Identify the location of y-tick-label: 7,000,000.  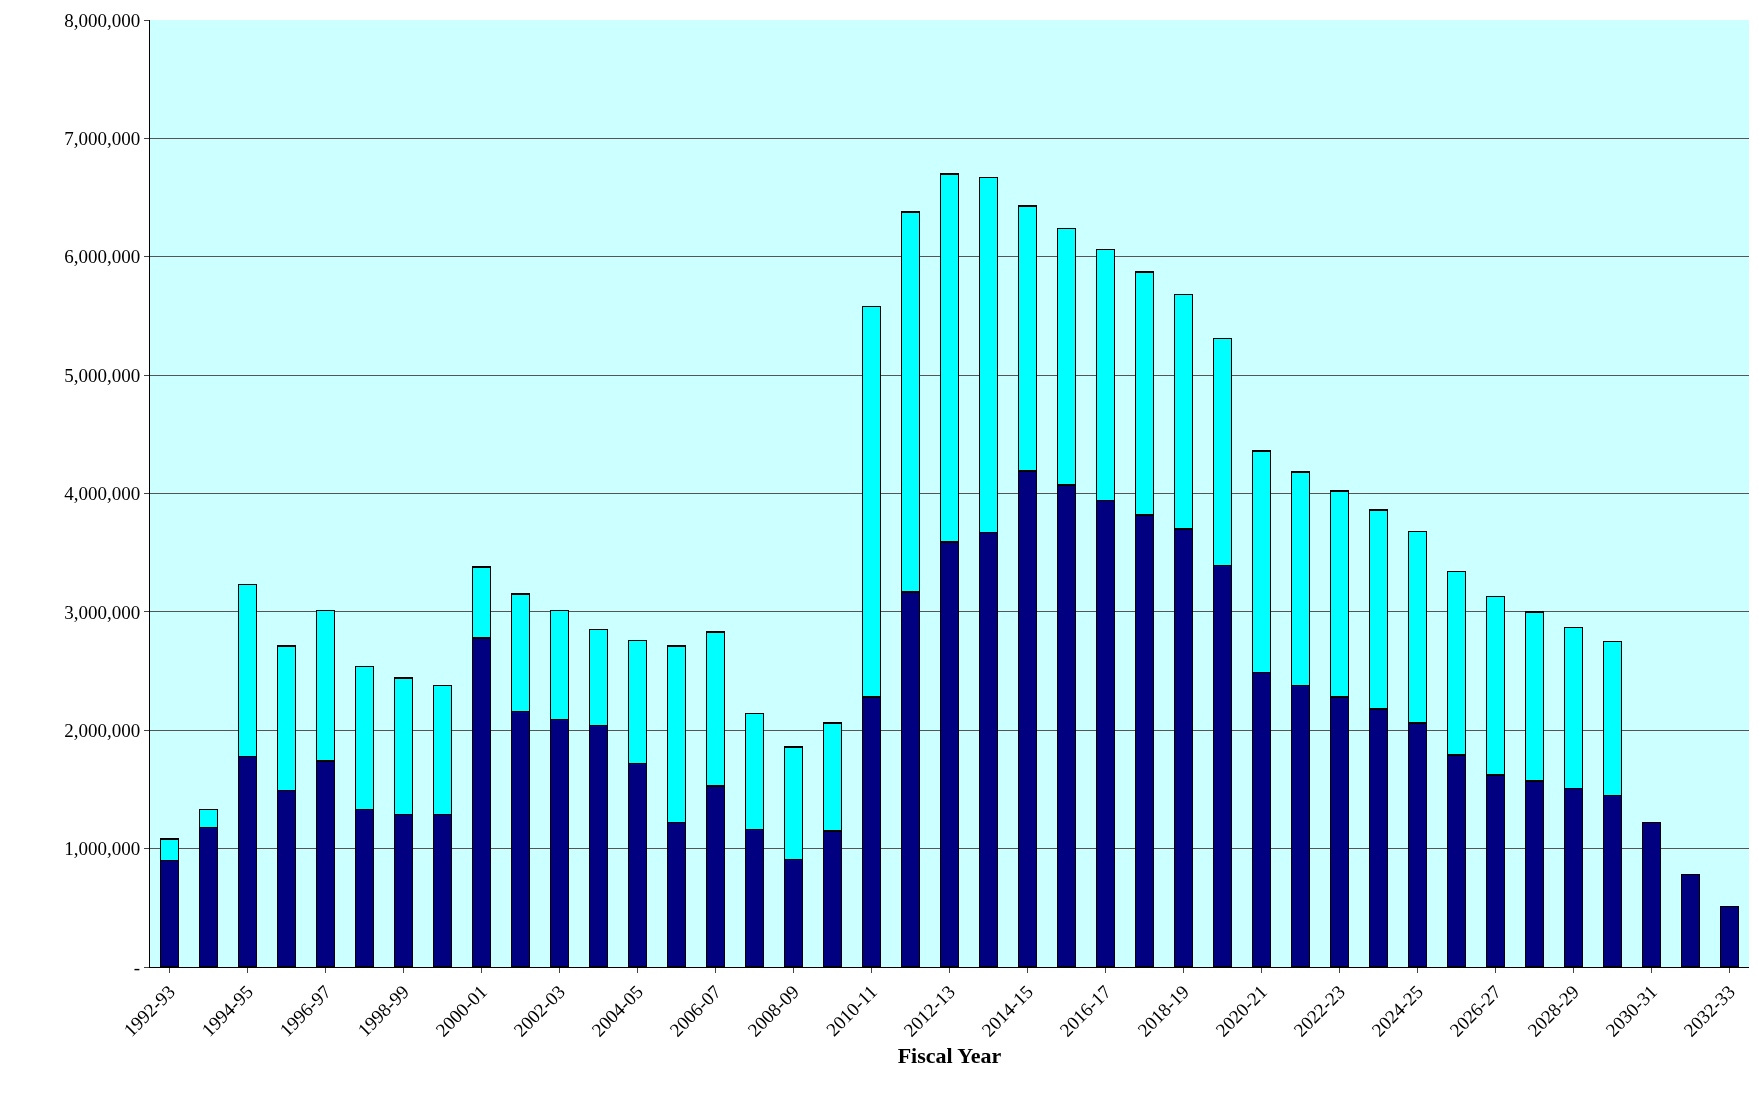
(102, 139).